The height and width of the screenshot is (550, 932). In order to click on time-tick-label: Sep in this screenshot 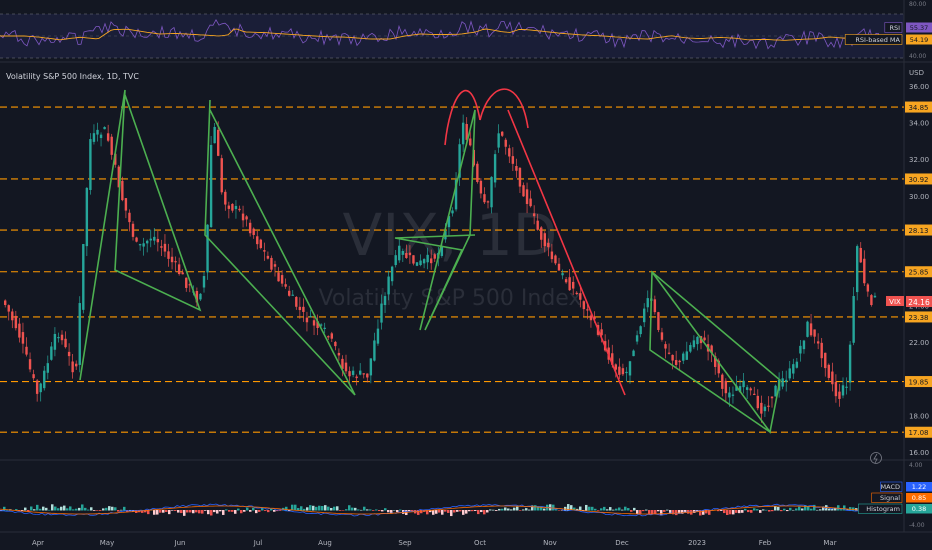, I will do `click(405, 543)`.